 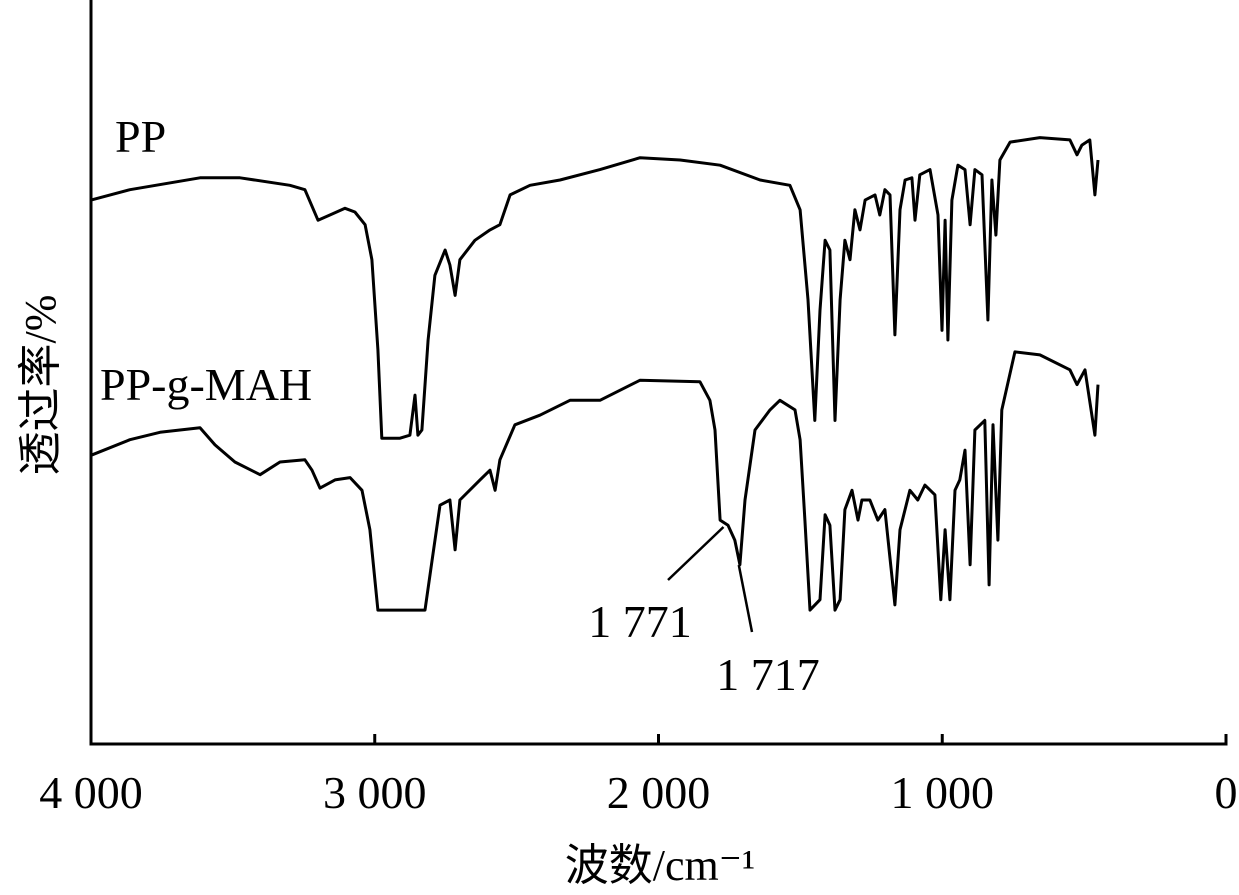 What do you see at coordinates (640, 621) in the screenshot?
I see `annotation-label: 1 771` at bounding box center [640, 621].